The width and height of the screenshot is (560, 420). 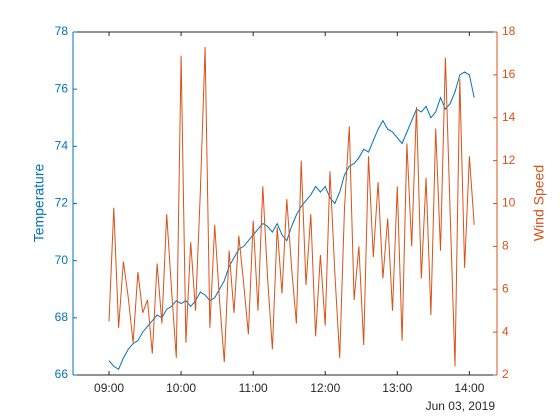 What do you see at coordinates (325, 388) in the screenshot?
I see `x-tick-label: 12:00` at bounding box center [325, 388].